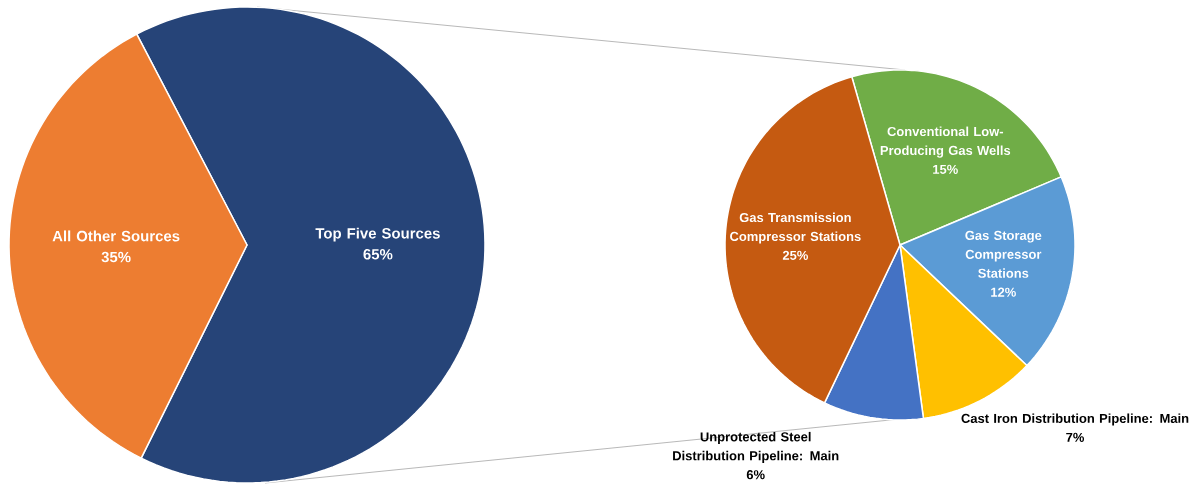  I want to click on data-label: 35%, so click(116, 257).